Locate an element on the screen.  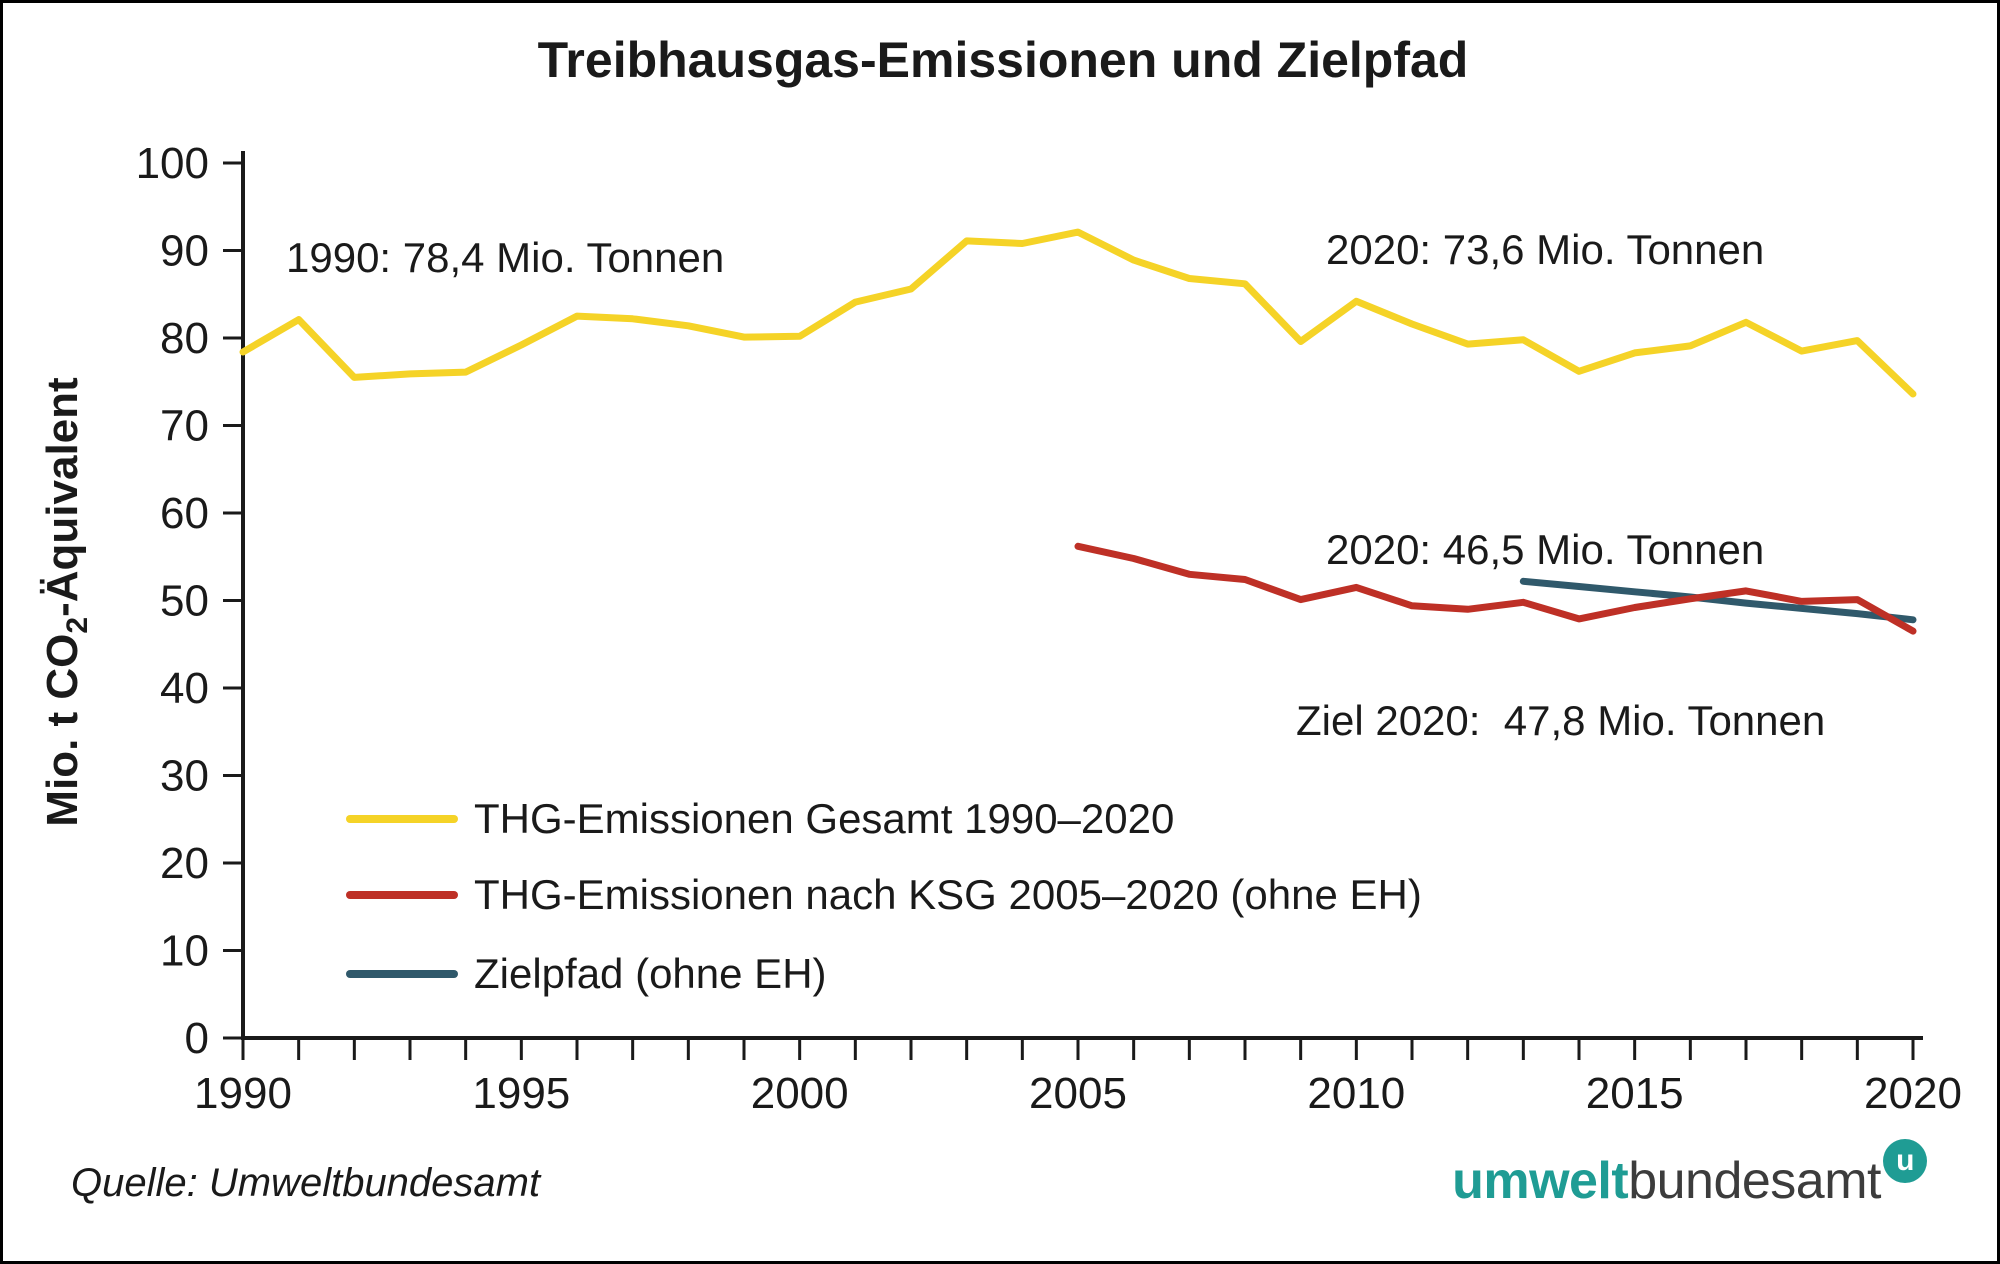
uba-logo-badge-letter: u is located at coordinates (1905, 1160).